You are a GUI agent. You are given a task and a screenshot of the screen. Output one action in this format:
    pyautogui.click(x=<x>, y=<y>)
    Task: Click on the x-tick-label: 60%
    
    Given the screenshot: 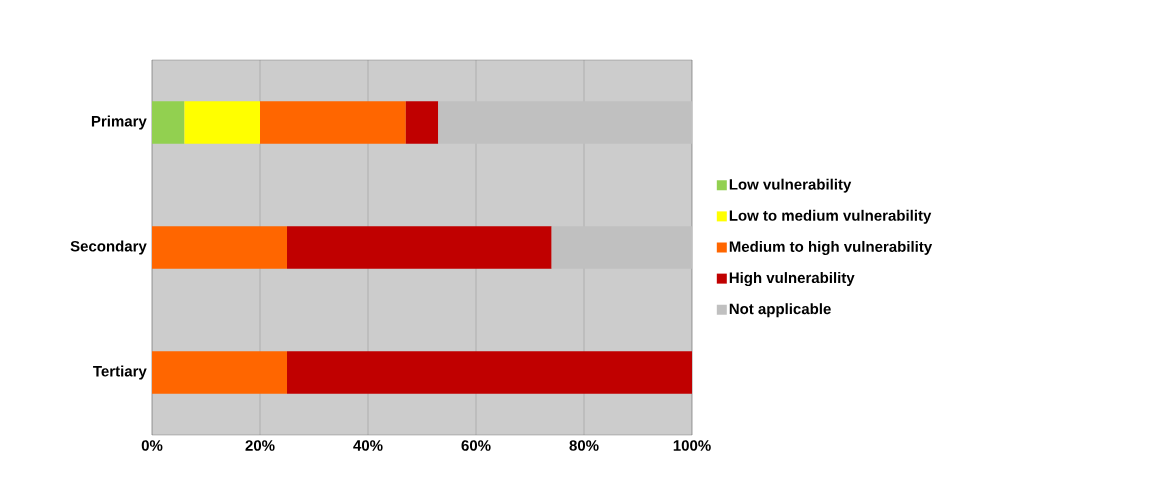 What is the action you would take?
    pyautogui.click(x=476, y=445)
    